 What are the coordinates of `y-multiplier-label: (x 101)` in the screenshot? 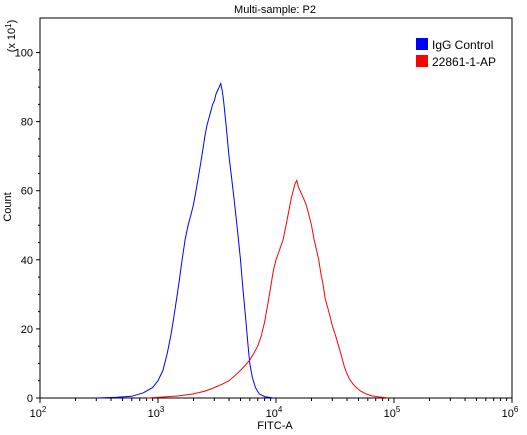 It's located at (11, 36).